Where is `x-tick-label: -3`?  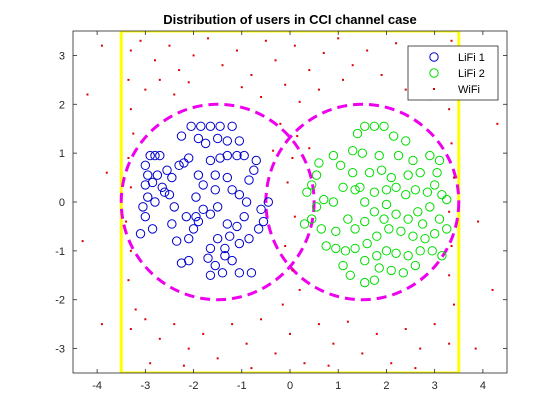 x-tick-label: -3 is located at coordinates (145, 386).